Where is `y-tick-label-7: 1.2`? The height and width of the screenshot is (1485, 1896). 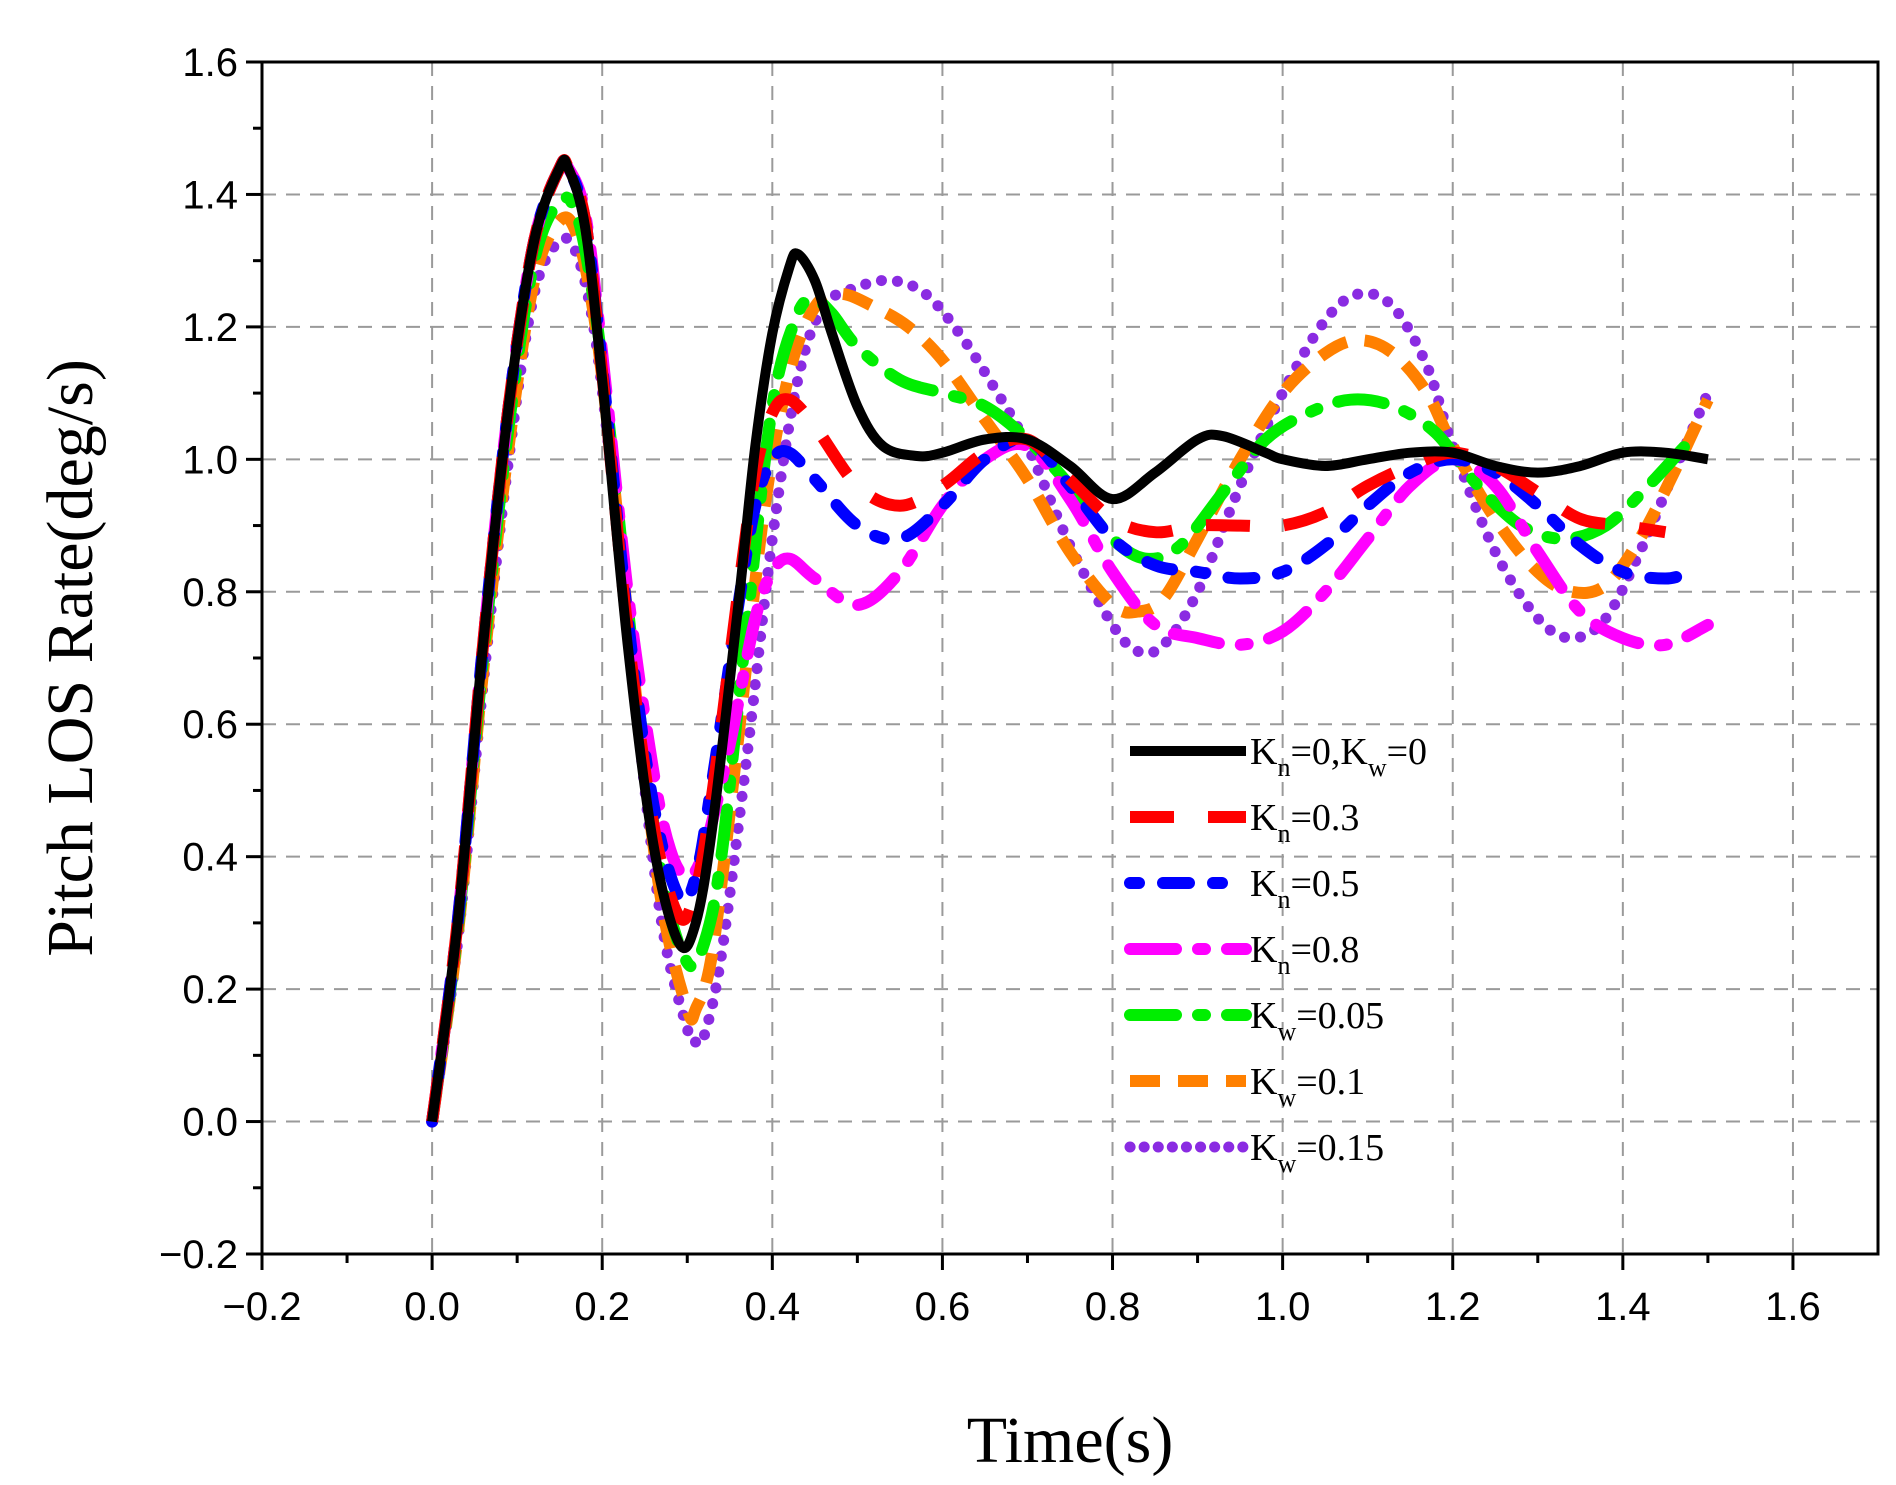 y-tick-label-7: 1.2 is located at coordinates (210, 328).